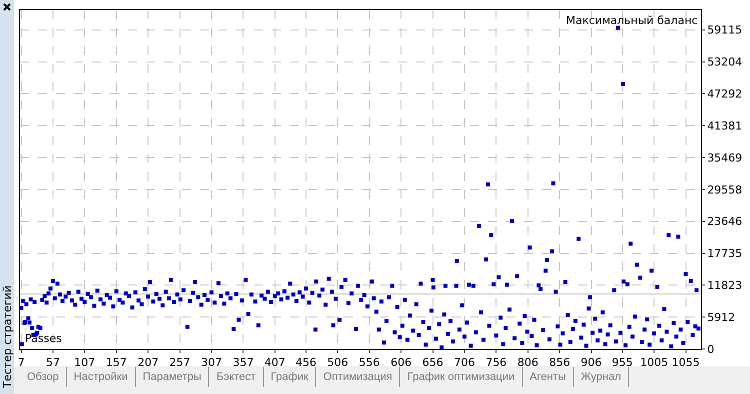 The width and height of the screenshot is (750, 394). Describe the element at coordinates (43, 338) in the screenshot. I see `x-axis-title: Passes` at that location.